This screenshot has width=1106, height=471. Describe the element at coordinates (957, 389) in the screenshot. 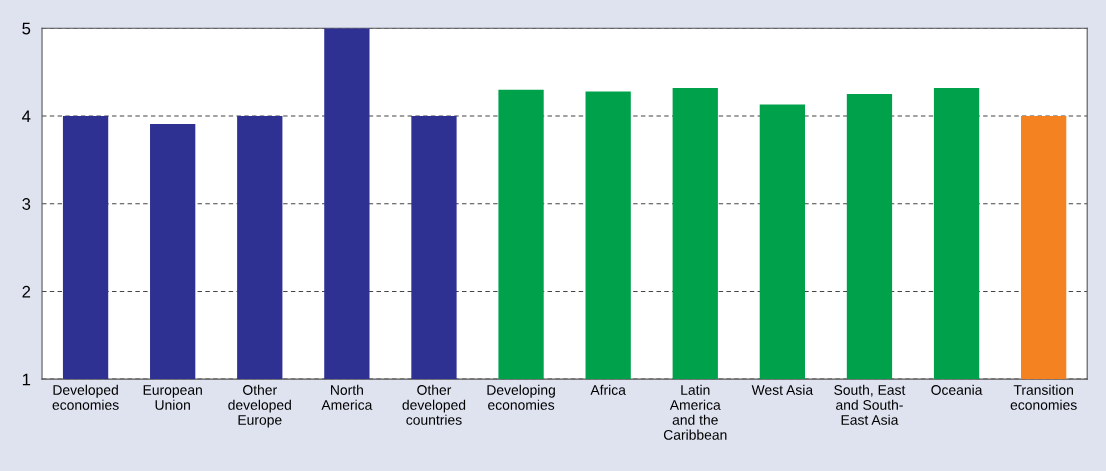

I see `x-tick-label: Oceania` at that location.